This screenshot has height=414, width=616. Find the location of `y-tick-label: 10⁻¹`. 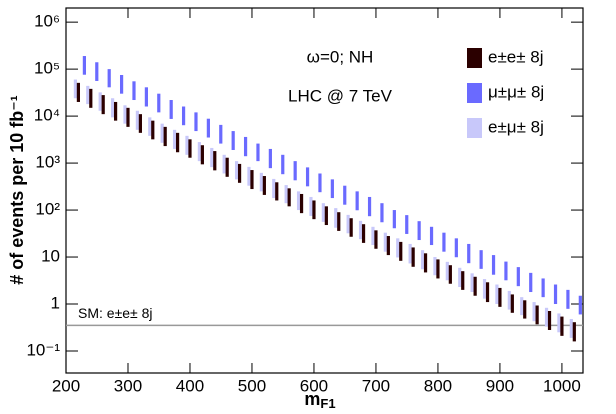

y-tick-label: 10⁻¹ is located at coordinates (43, 349).